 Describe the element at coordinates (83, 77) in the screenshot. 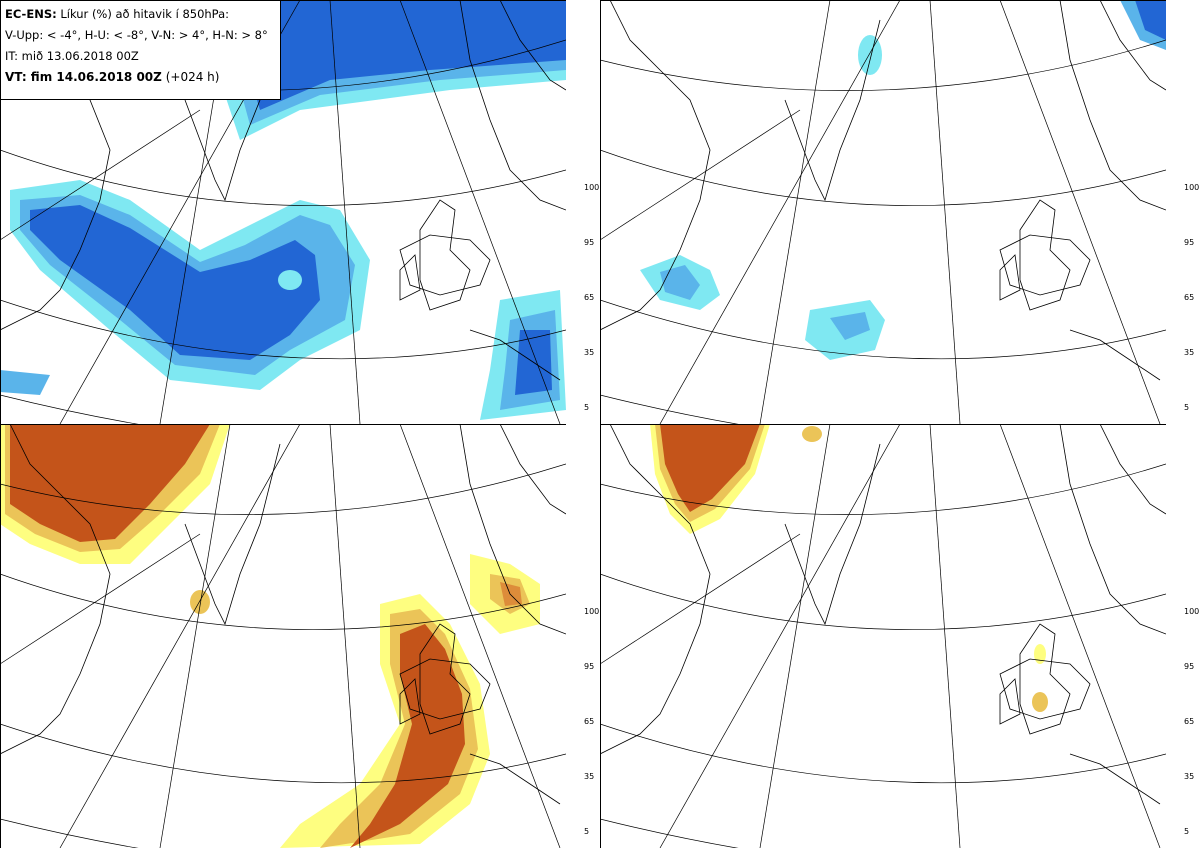

I see `valid-time-label: VT: fim 14.06.2018 00Z` at that location.